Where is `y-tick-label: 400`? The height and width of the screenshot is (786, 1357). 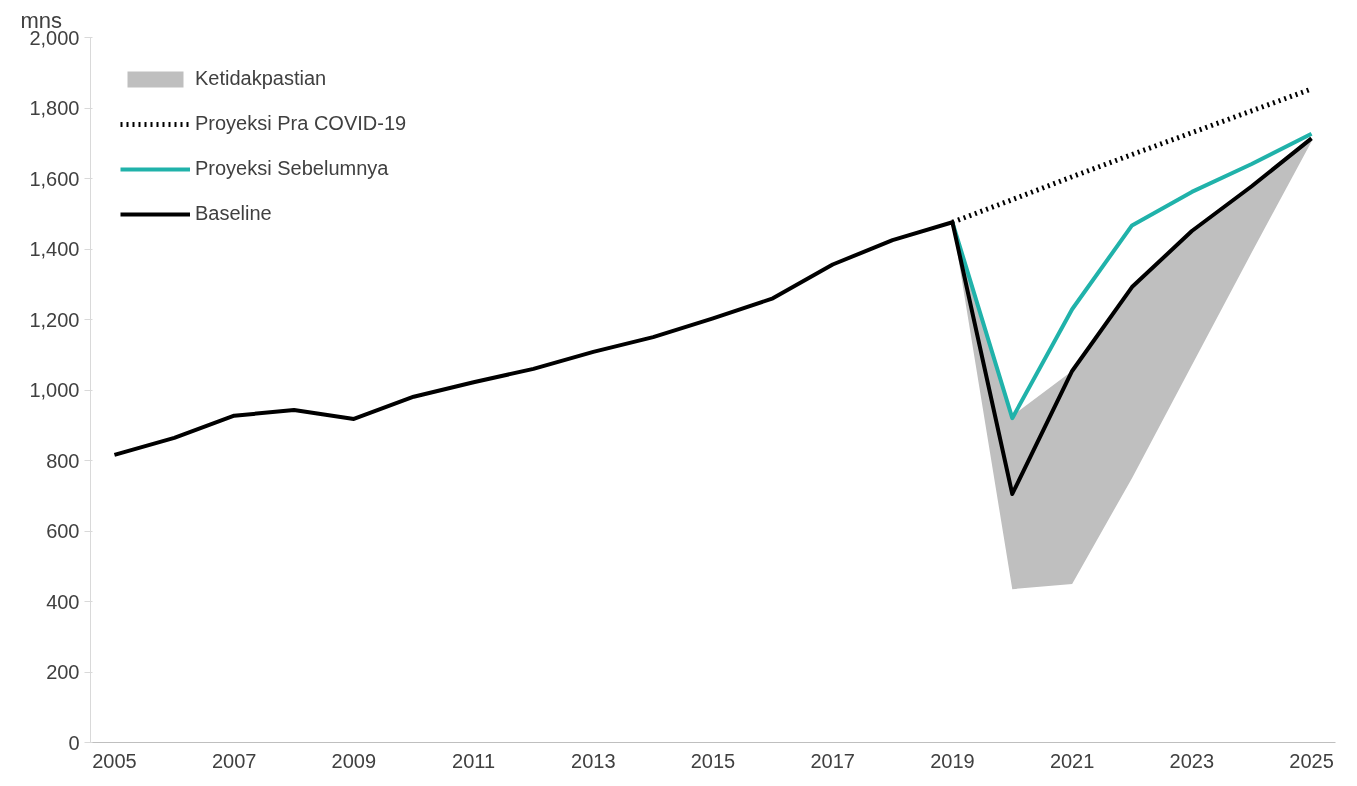
y-tick-label: 400 is located at coordinates (63, 601).